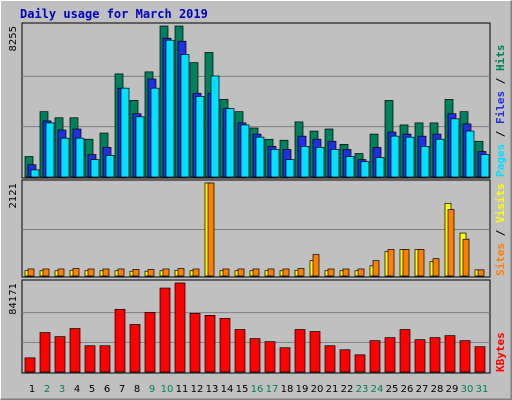  I want to click on x-tick-label: 29, so click(452, 389).